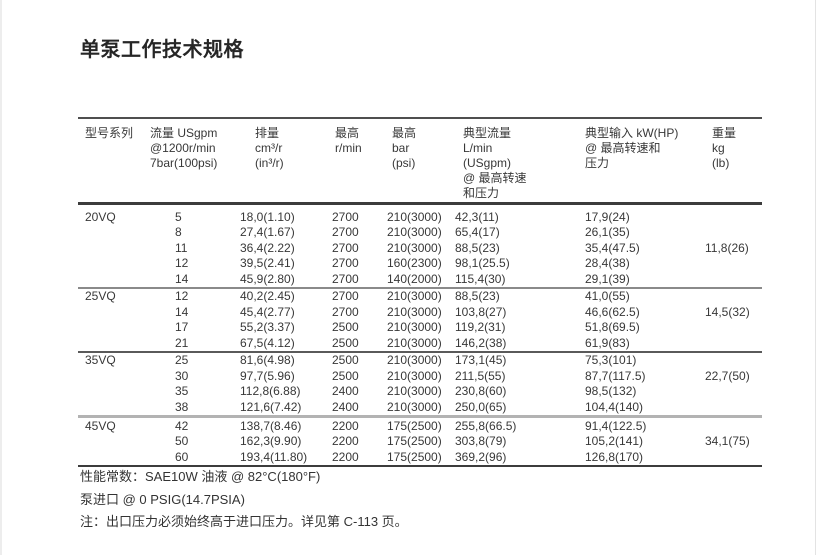 The height and width of the screenshot is (555, 828). Describe the element at coordinates (481, 342) in the screenshot. I see `cell-typical-flow: 146,2(38)` at that location.